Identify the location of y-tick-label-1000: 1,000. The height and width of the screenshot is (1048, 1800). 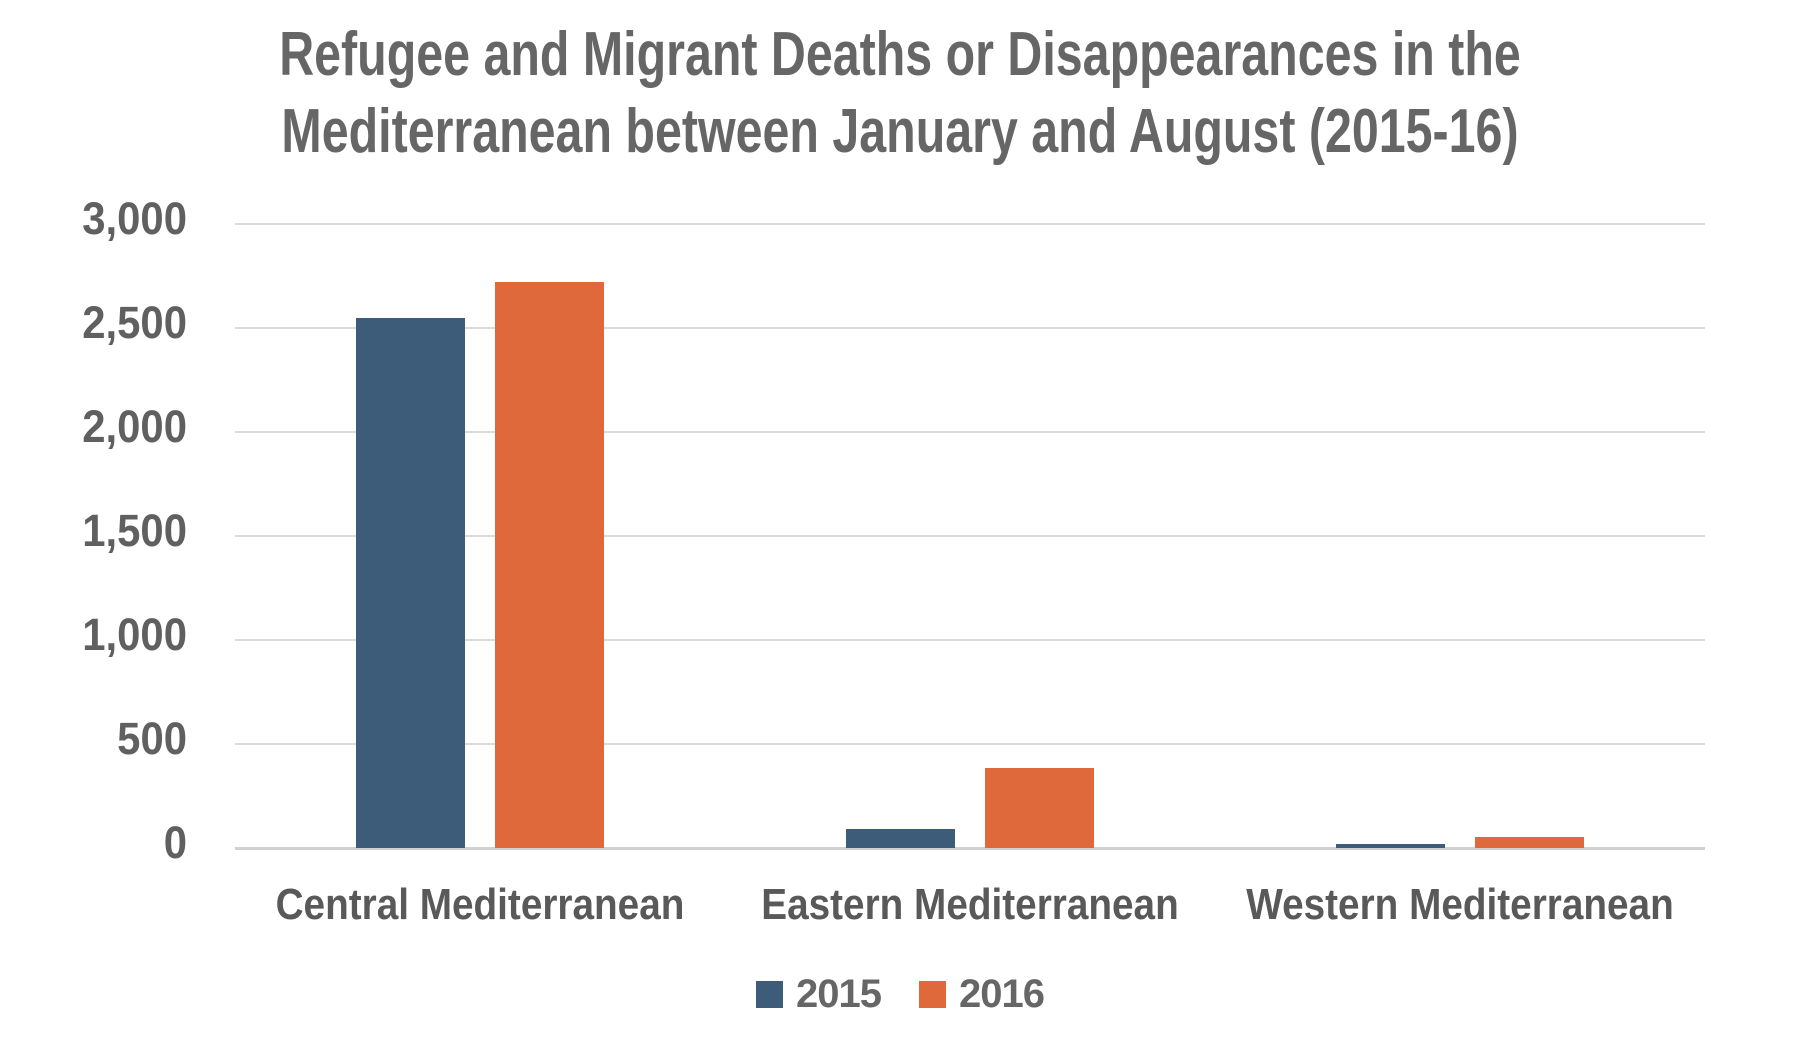
(134, 634).